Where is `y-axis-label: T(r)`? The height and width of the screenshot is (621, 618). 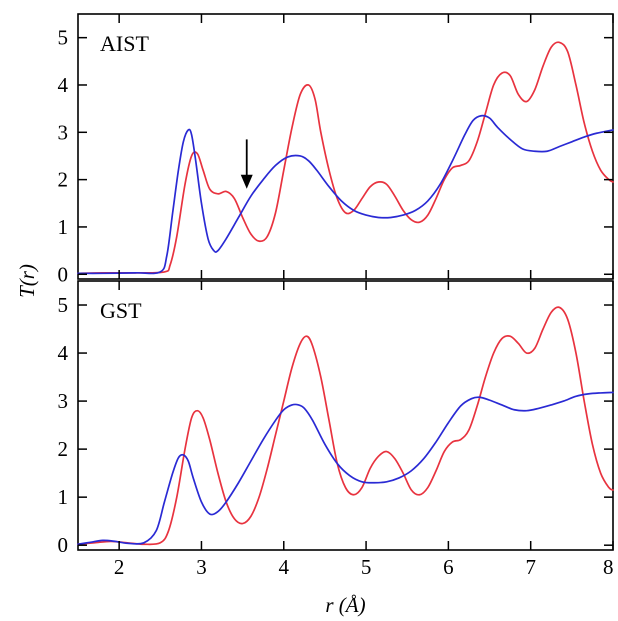
y-axis-label: T(r) is located at coordinates (27, 281).